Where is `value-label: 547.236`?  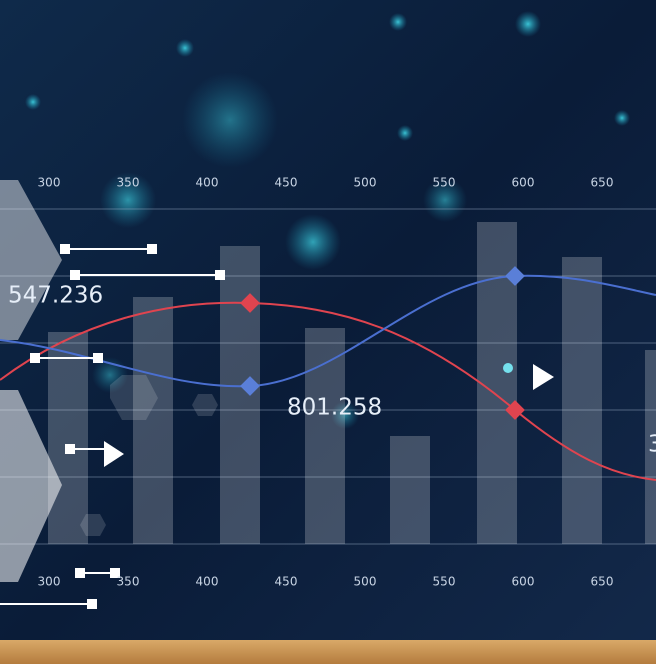
value-label: 547.236 is located at coordinates (55, 296).